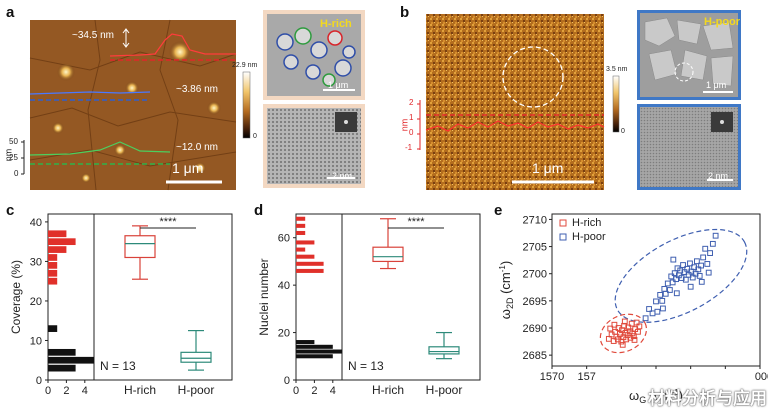 The height and width of the screenshot is (415, 768). I want to click on panel-b-afm, so click(518, 102).